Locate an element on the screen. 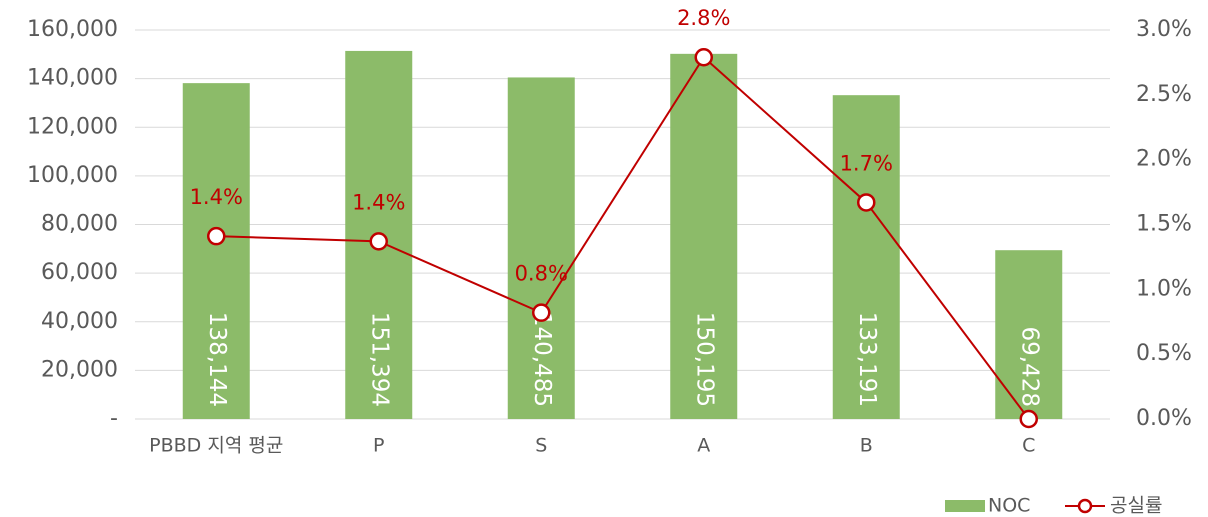  x-tick-label: A is located at coordinates (703, 446).